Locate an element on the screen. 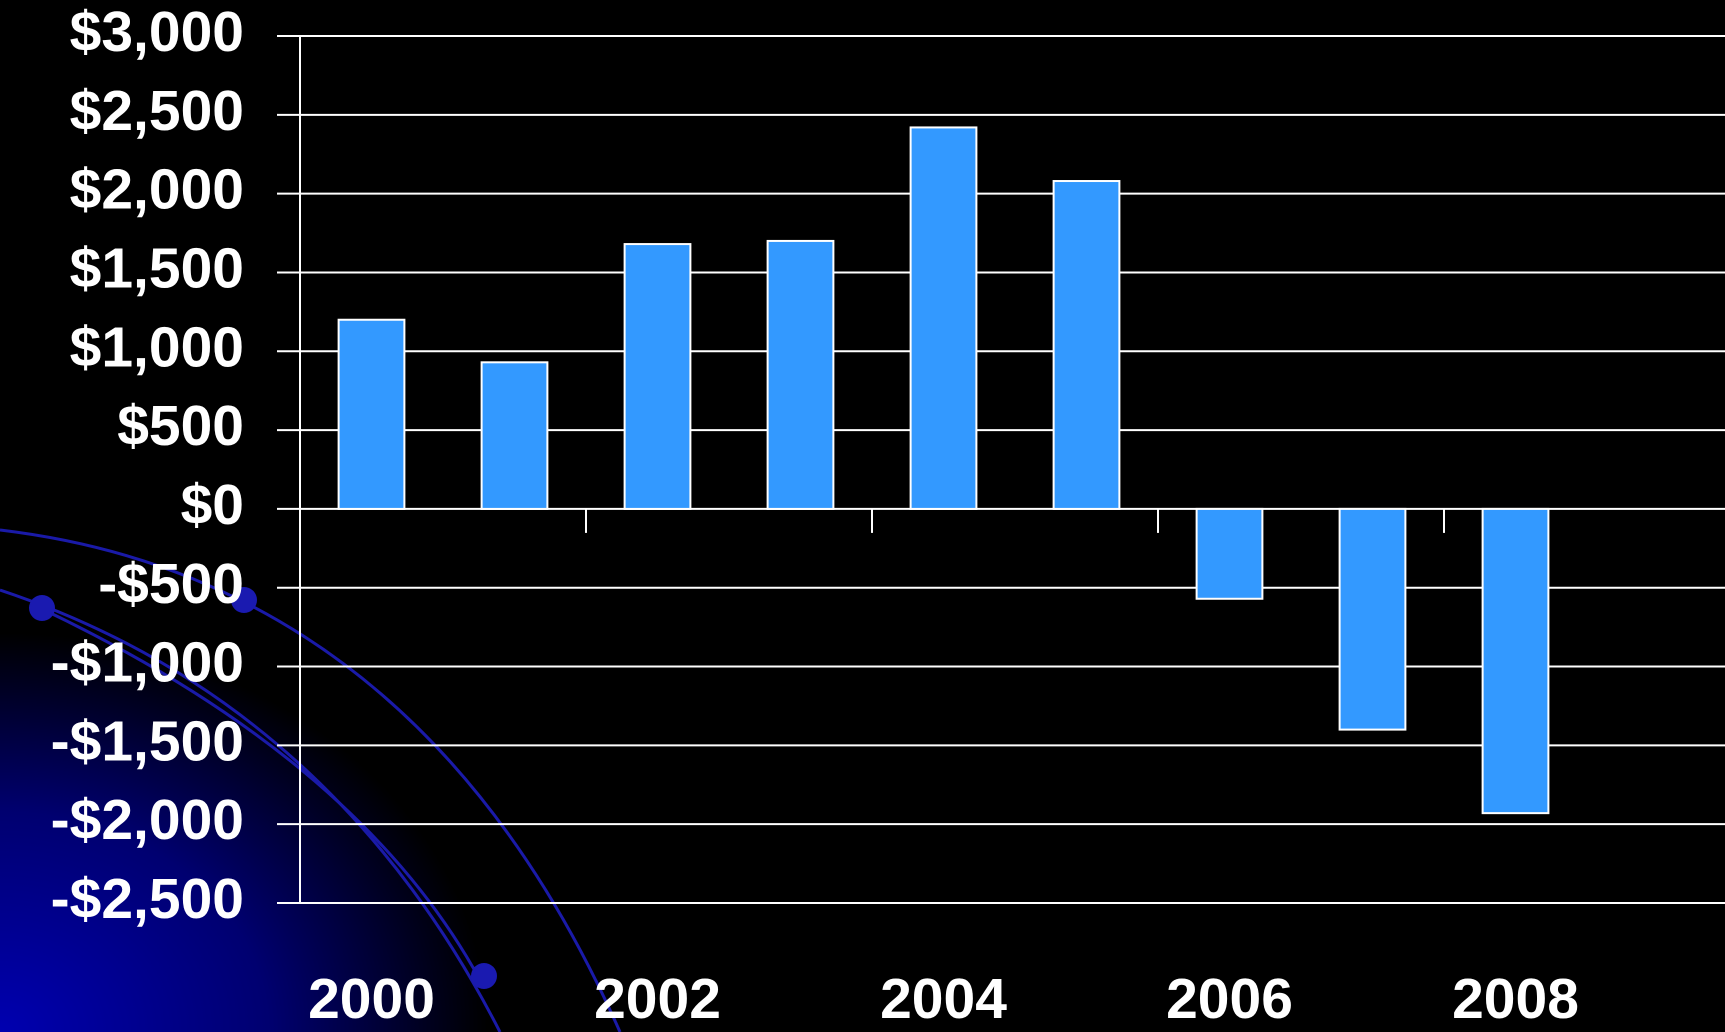 The width and height of the screenshot is (1725, 1032). y-tick-label: -$1,000 is located at coordinates (147, 663).